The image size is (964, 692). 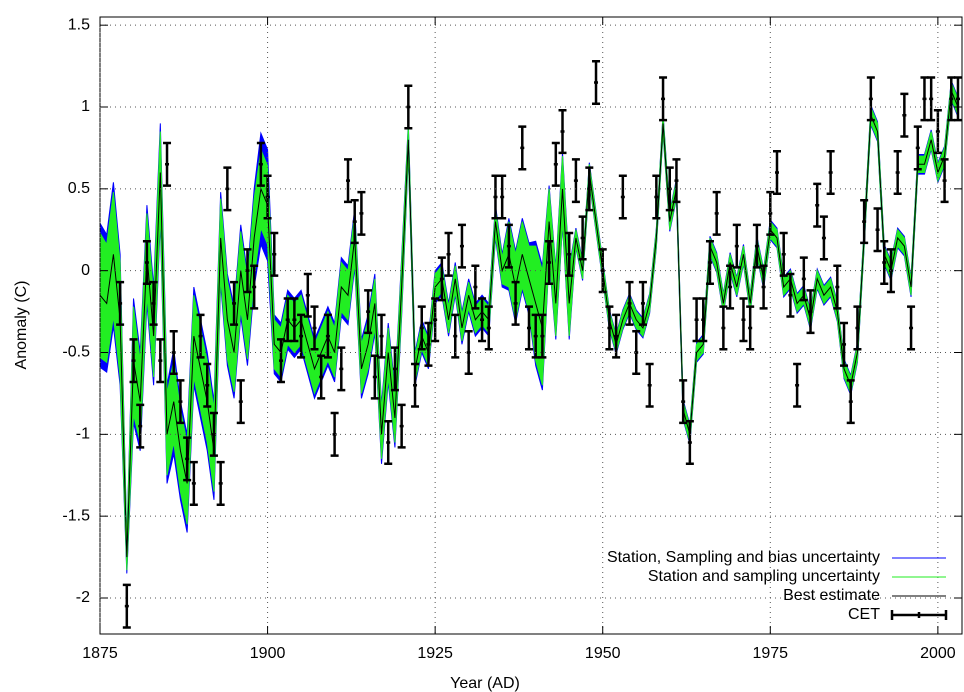 I want to click on y-tick-label: 0.5, so click(x=79, y=188).